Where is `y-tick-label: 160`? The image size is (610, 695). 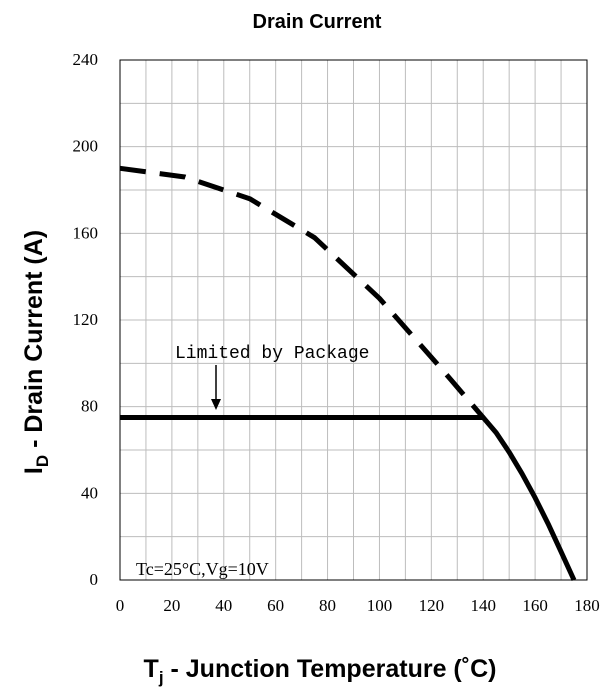 y-tick-label: 160 is located at coordinates (86, 232).